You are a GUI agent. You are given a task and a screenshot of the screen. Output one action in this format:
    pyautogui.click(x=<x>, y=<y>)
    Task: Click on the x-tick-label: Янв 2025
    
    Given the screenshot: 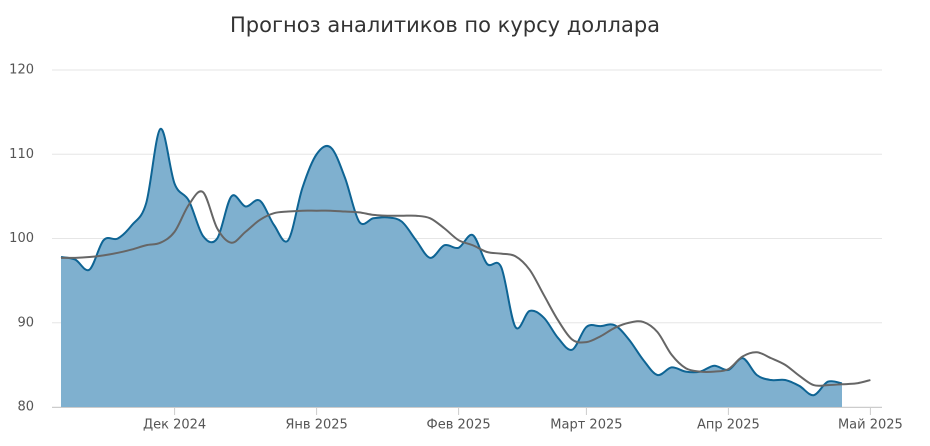 What is the action you would take?
    pyautogui.click(x=316, y=425)
    